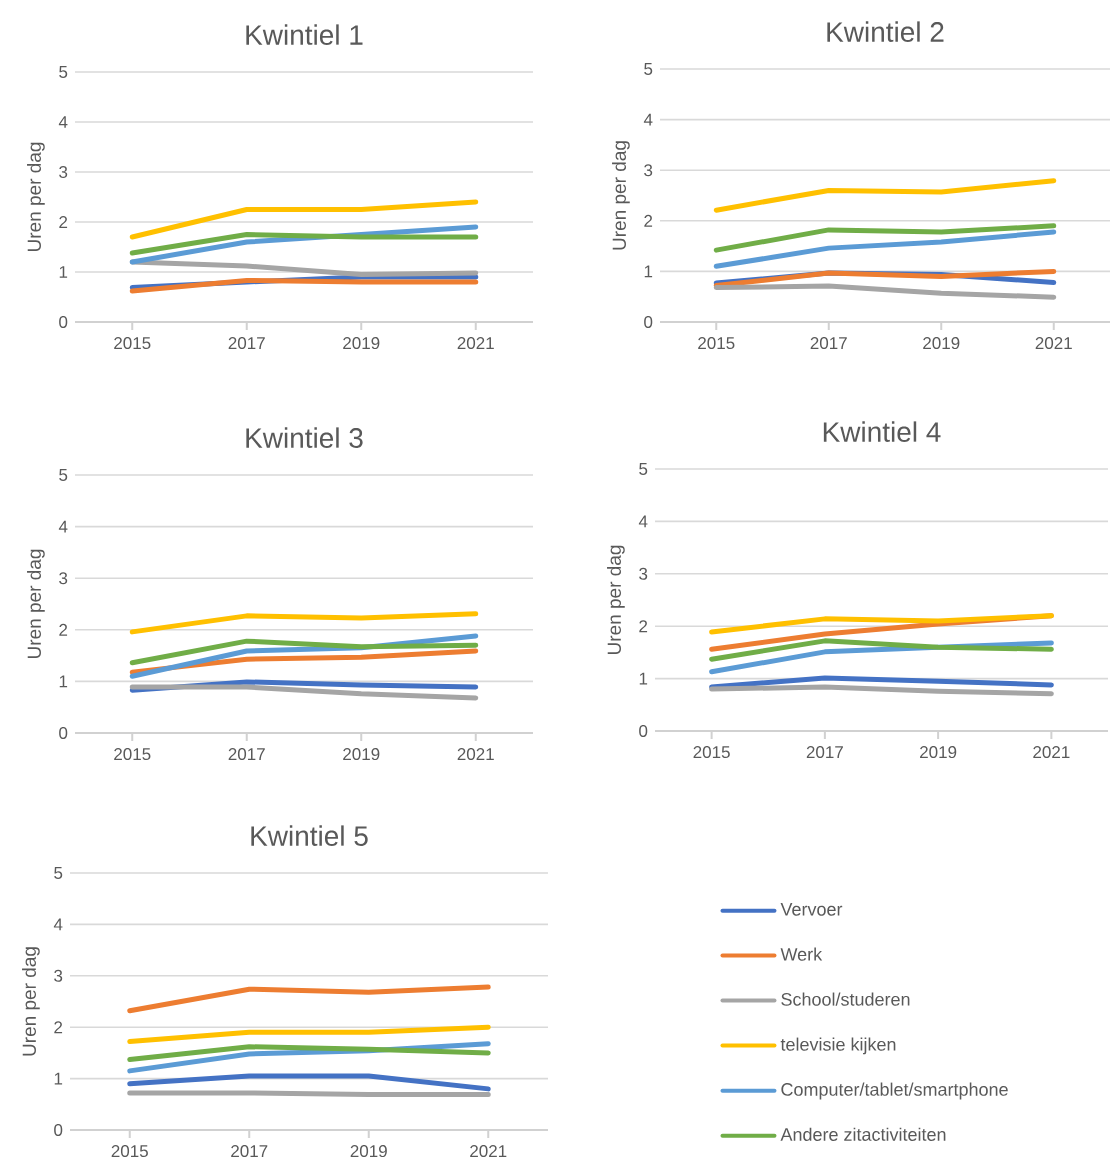  What do you see at coordinates (811, 909) in the screenshot?
I see `legend-label: Vervoer` at bounding box center [811, 909].